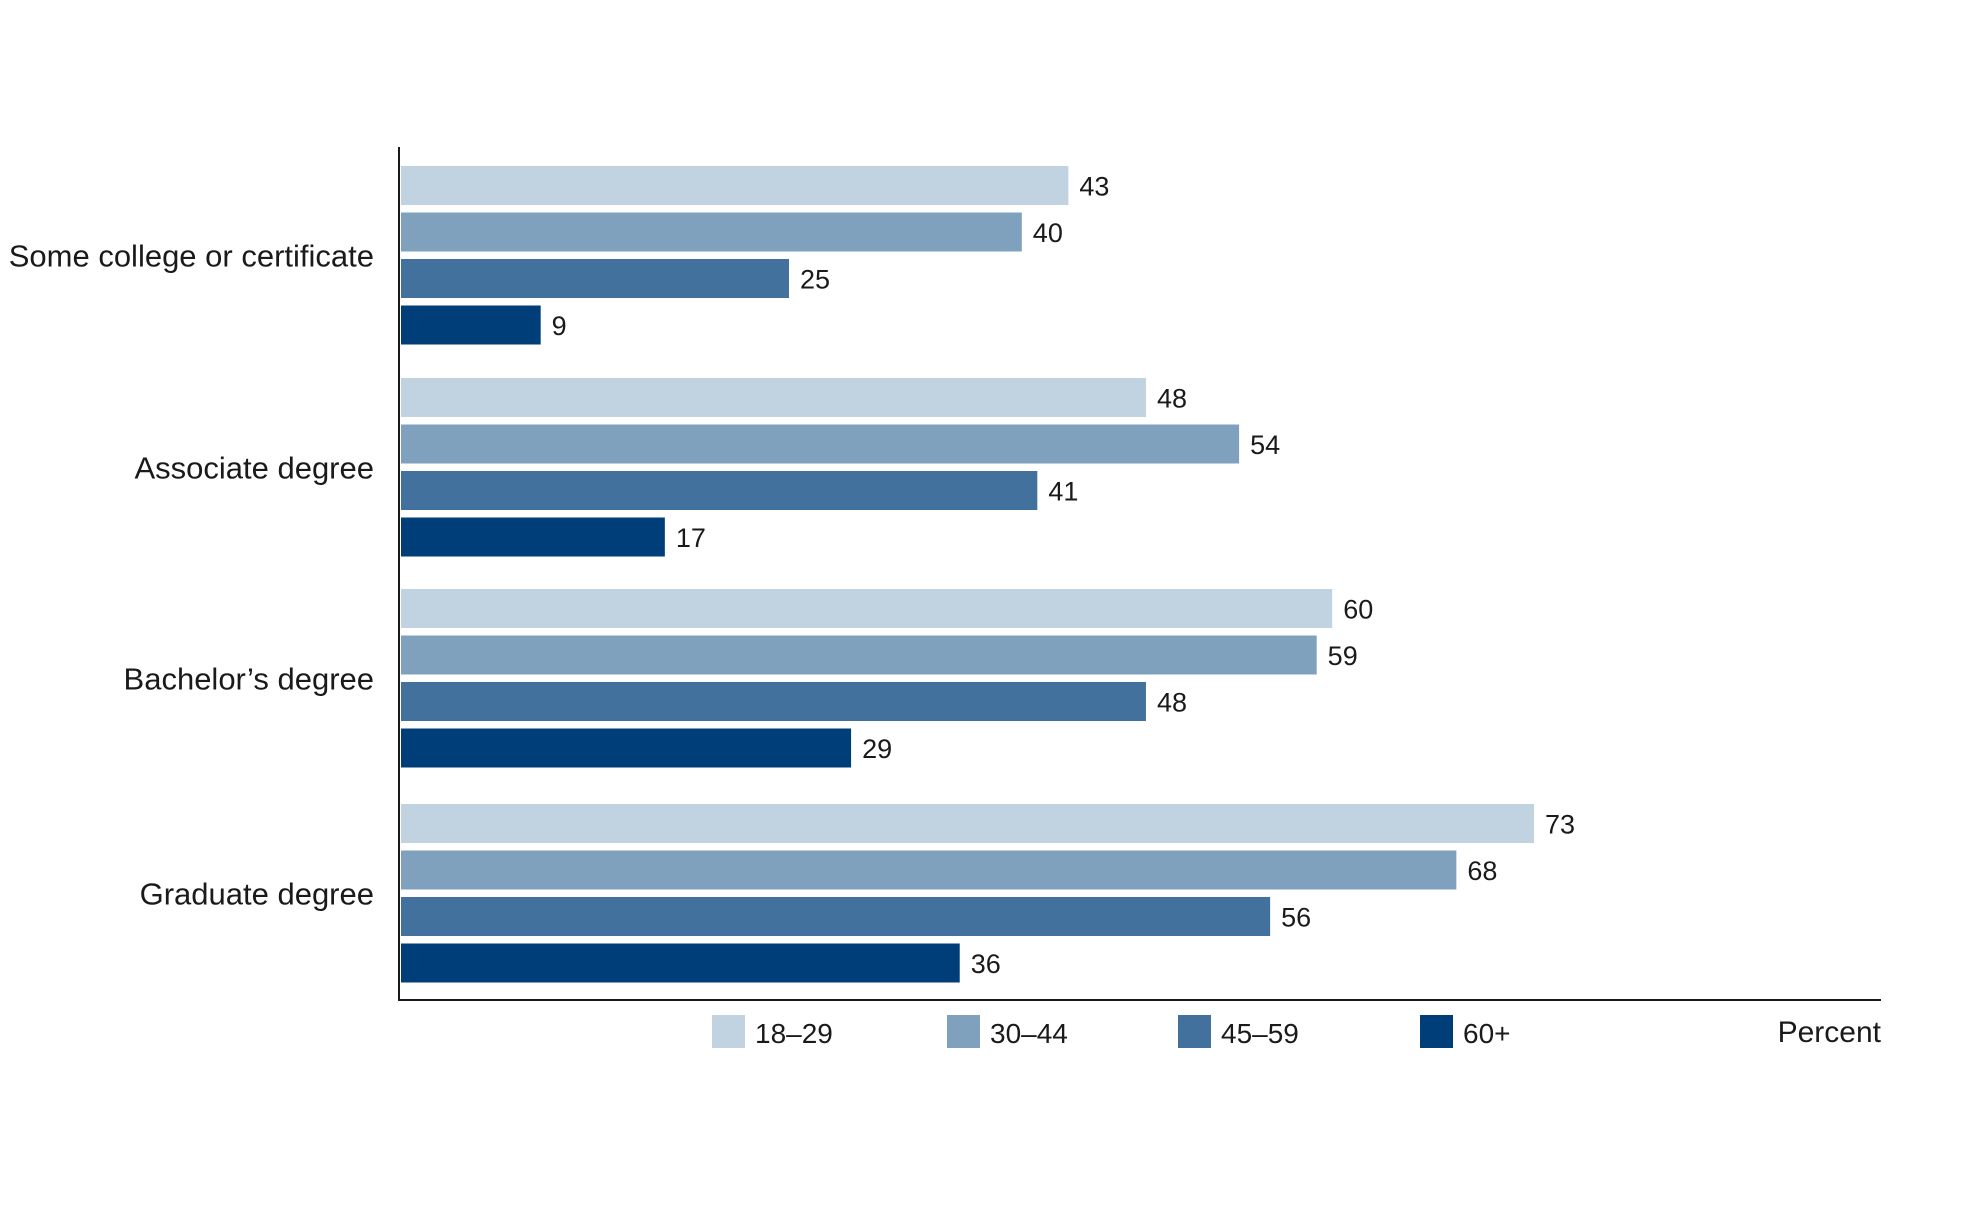 The height and width of the screenshot is (1226, 1962). I want to click on bar-value-label: 56, so click(1296, 918).